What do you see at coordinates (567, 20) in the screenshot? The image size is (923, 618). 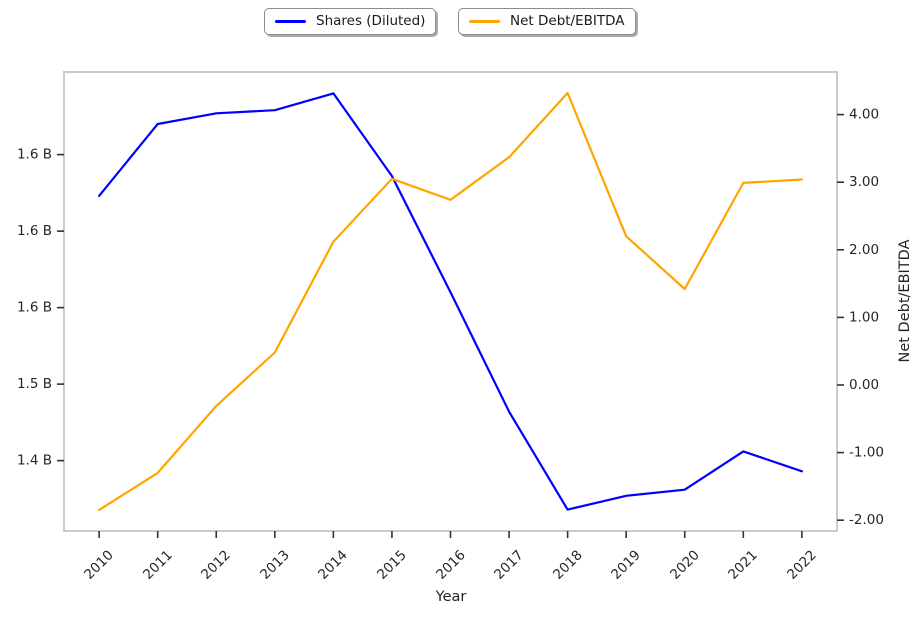 I see `legend-label-net-debt: Net Debt/EBITDA` at bounding box center [567, 20].